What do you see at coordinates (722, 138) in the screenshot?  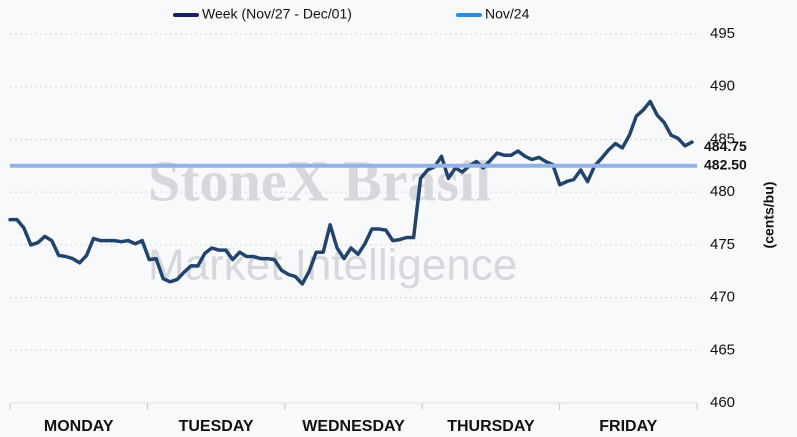 I see `y-tick-label: 485` at bounding box center [722, 138].